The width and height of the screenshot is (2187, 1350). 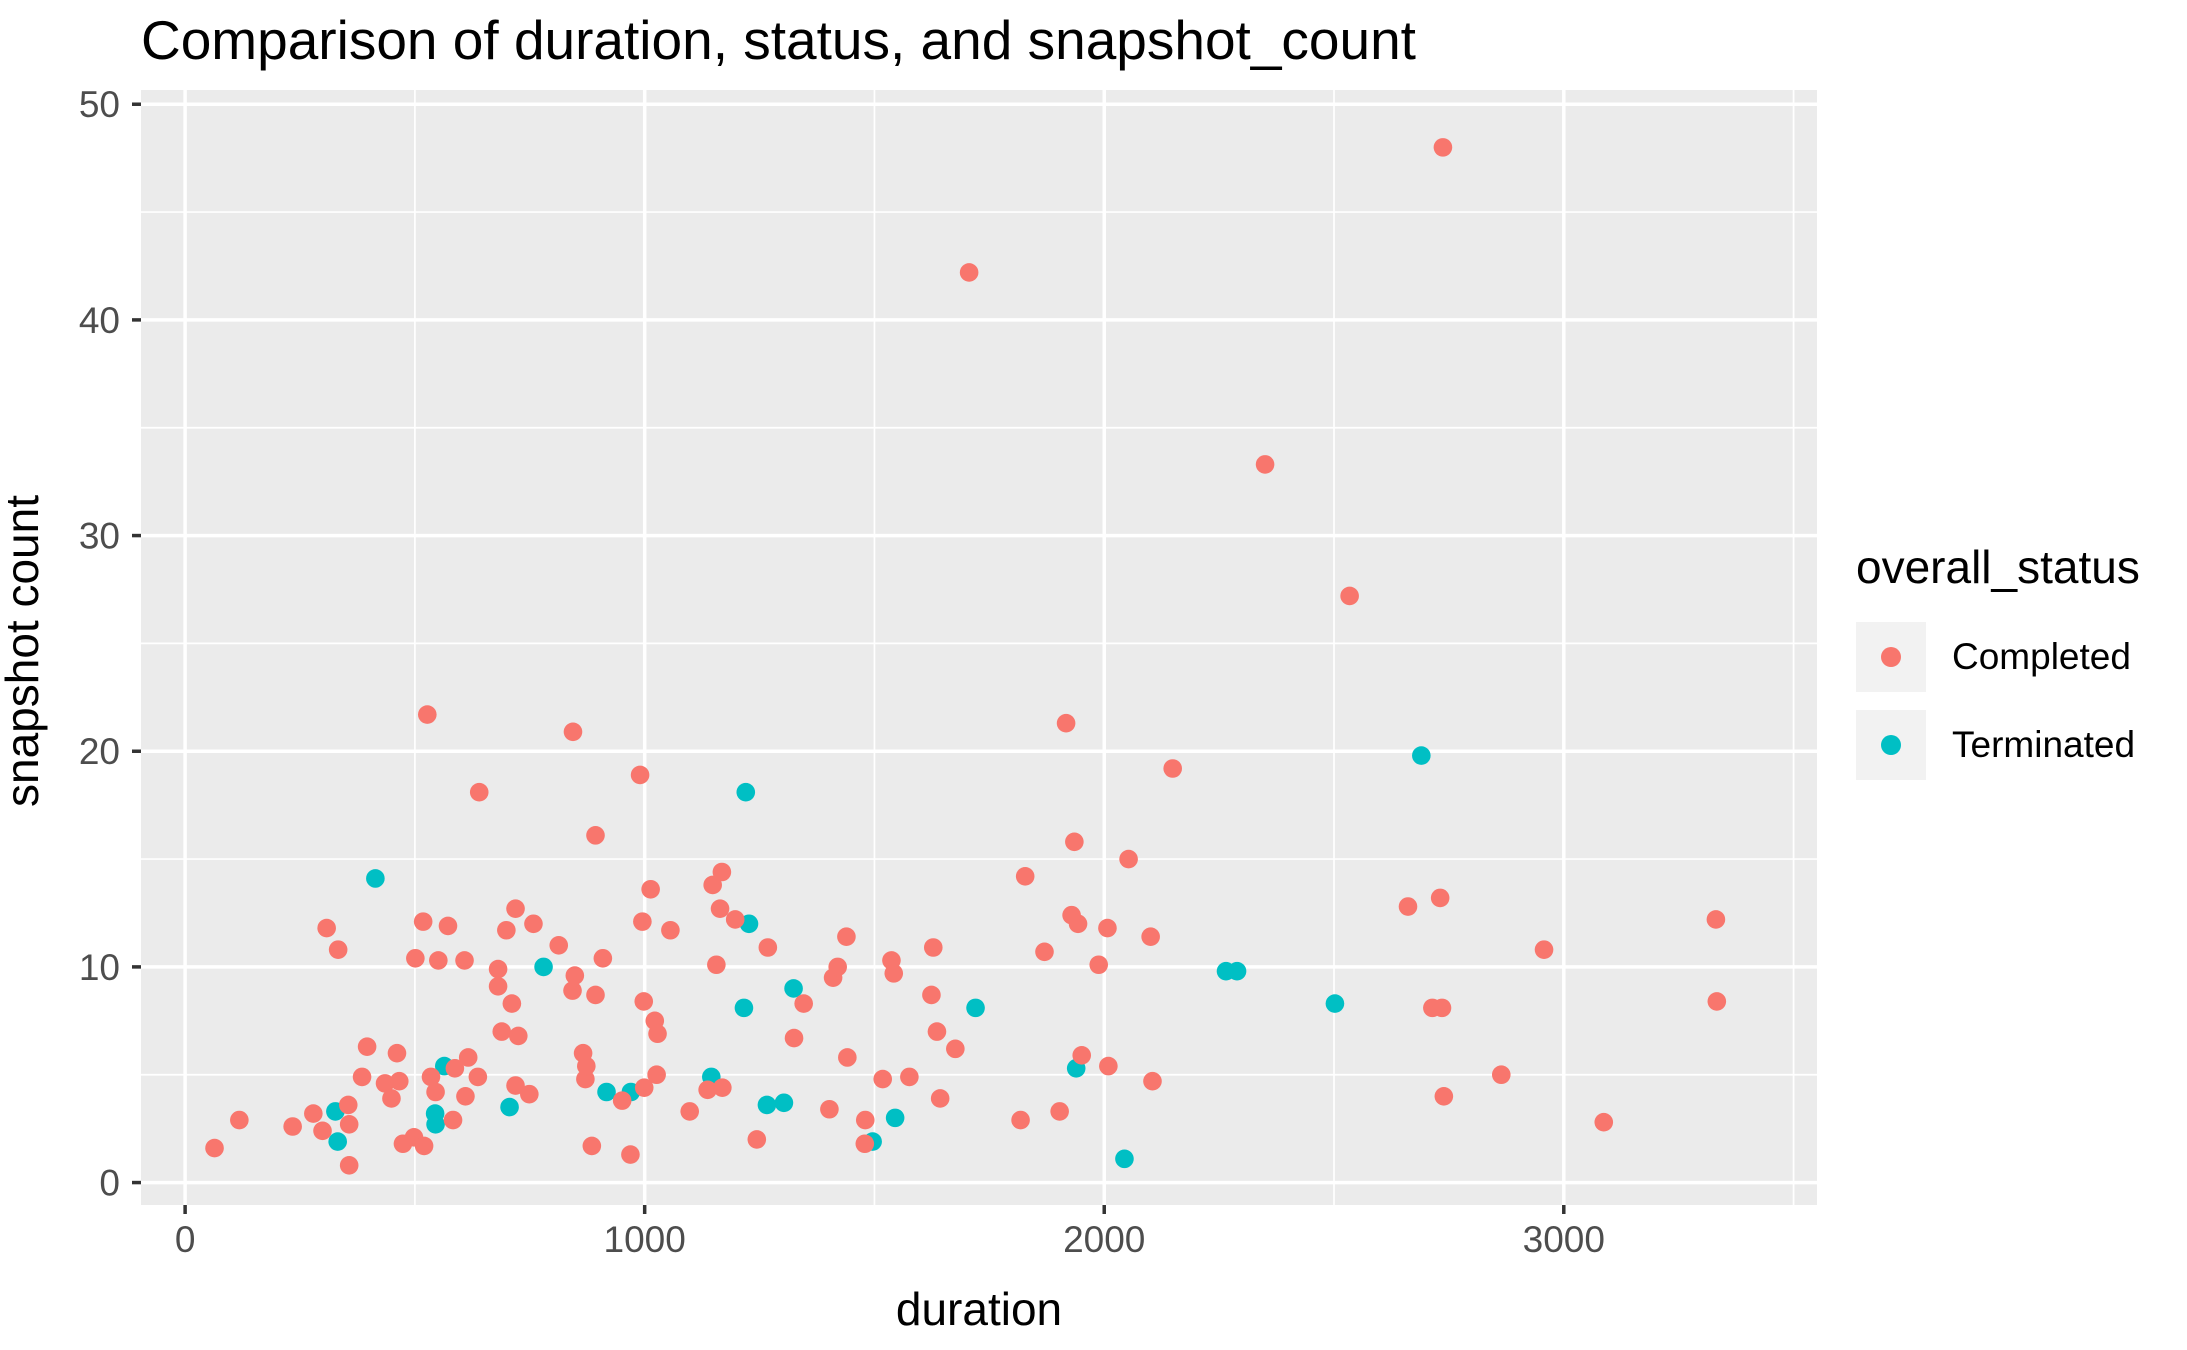 What do you see at coordinates (24, 651) in the screenshot?
I see `y-axis-title: snapshot count` at bounding box center [24, 651].